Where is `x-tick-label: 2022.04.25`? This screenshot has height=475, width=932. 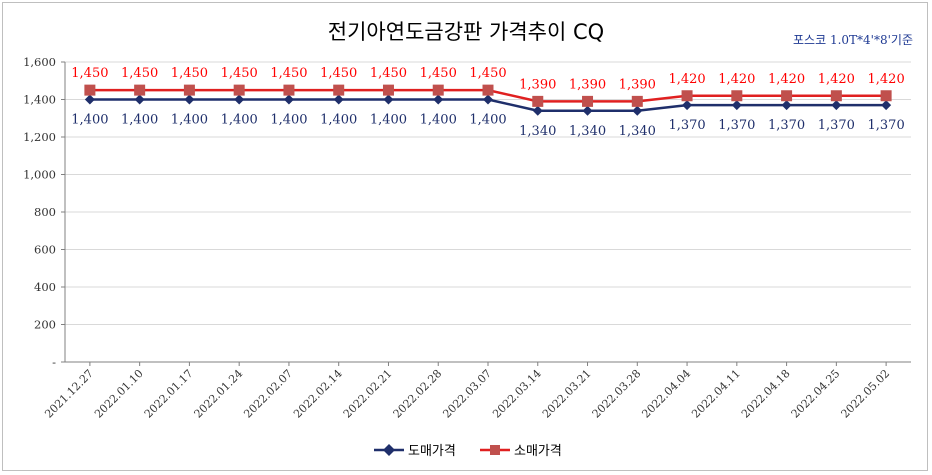
x-tick-label: 2022.04.25 is located at coordinates (816, 394).